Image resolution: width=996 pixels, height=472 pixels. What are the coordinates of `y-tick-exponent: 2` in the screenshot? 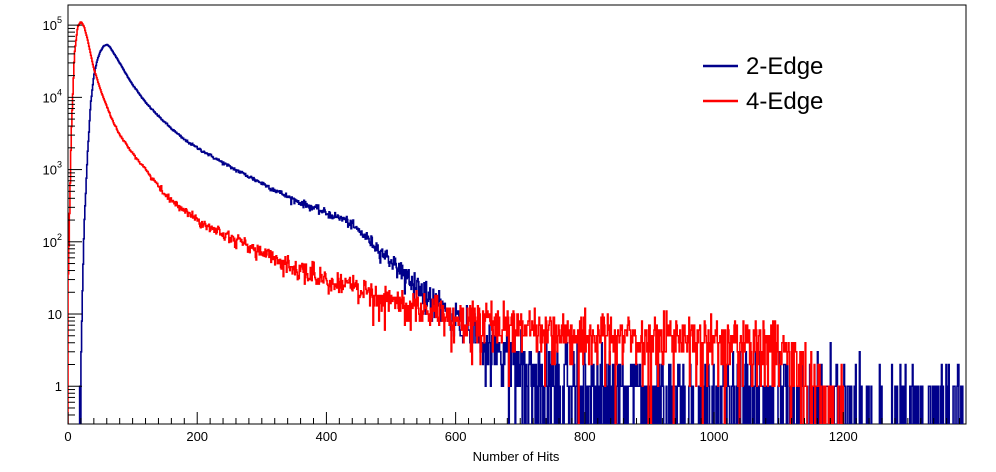 It's located at (59, 237).